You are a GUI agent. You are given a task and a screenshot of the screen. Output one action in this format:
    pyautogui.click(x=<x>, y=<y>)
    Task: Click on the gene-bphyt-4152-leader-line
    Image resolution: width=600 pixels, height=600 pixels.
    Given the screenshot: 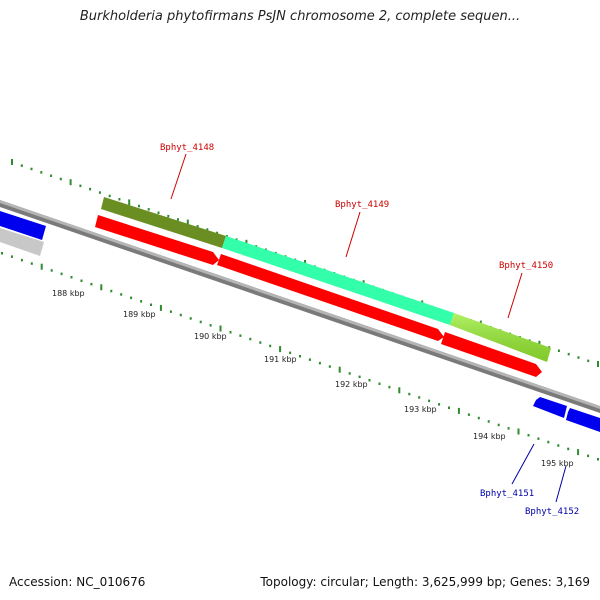 What is the action you would take?
    pyautogui.click(x=561, y=484)
    